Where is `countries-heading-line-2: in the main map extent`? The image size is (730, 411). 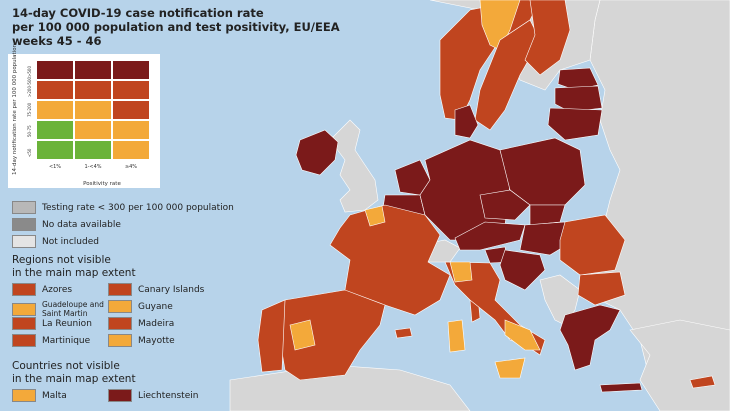 countries-heading-line-2: in the main map extent is located at coordinates (74, 379).